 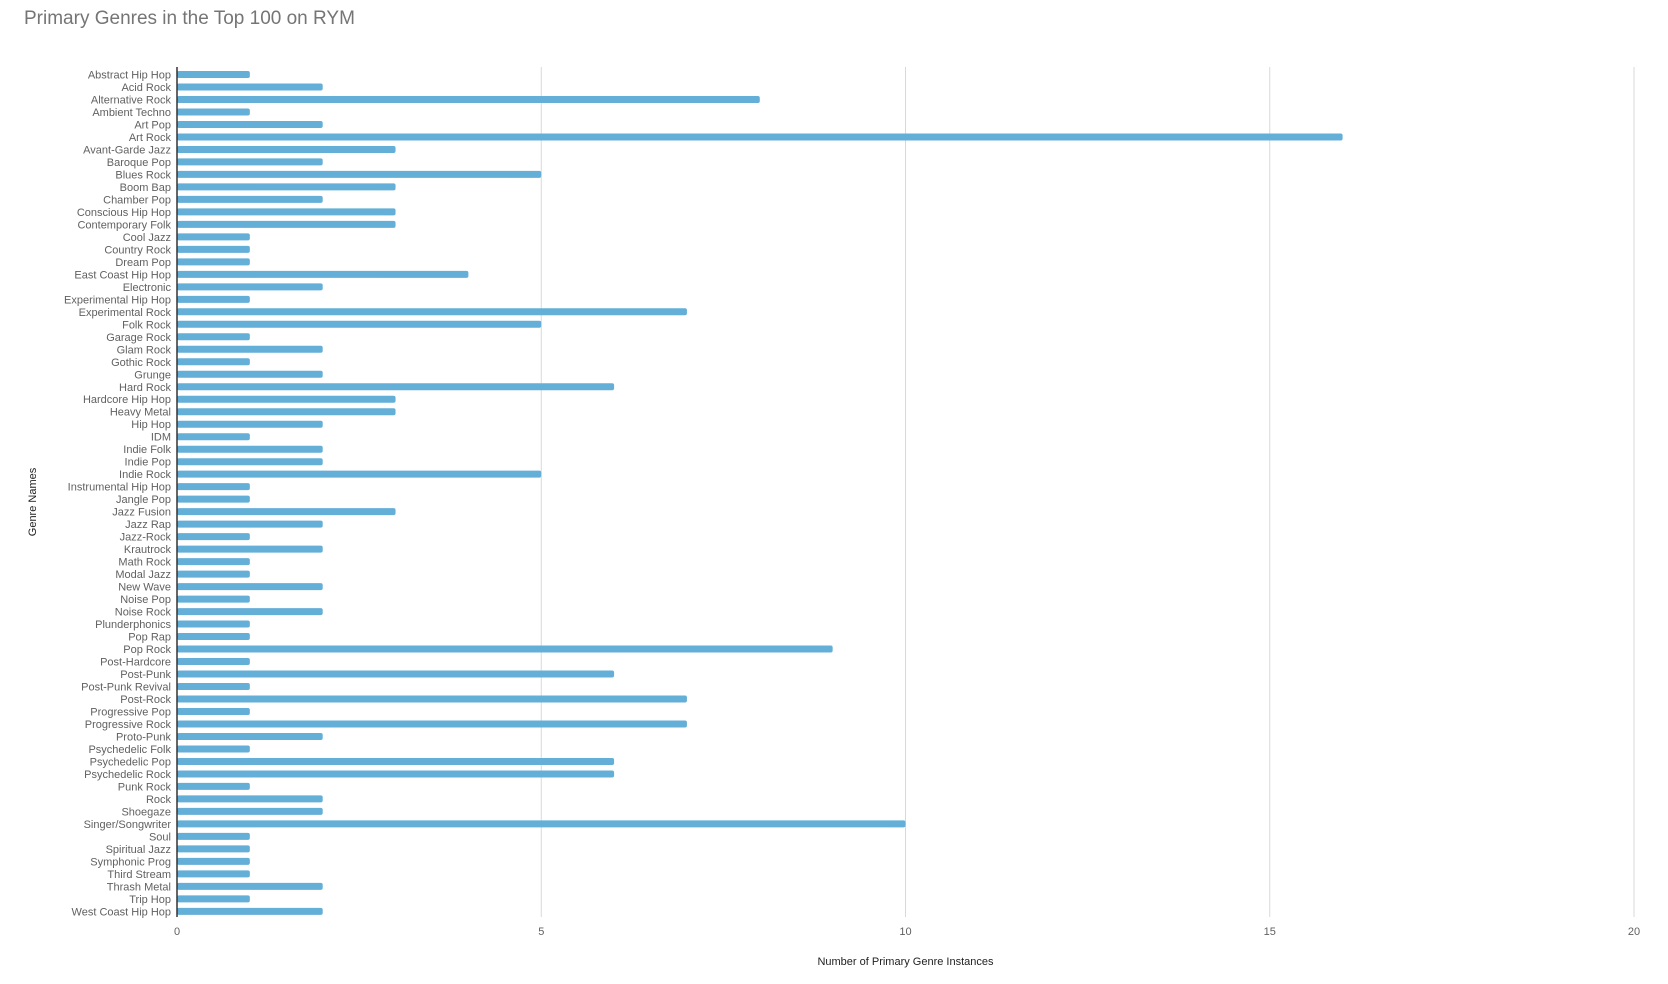 What do you see at coordinates (141, 363) in the screenshot?
I see `category-label: Gothic Rock` at bounding box center [141, 363].